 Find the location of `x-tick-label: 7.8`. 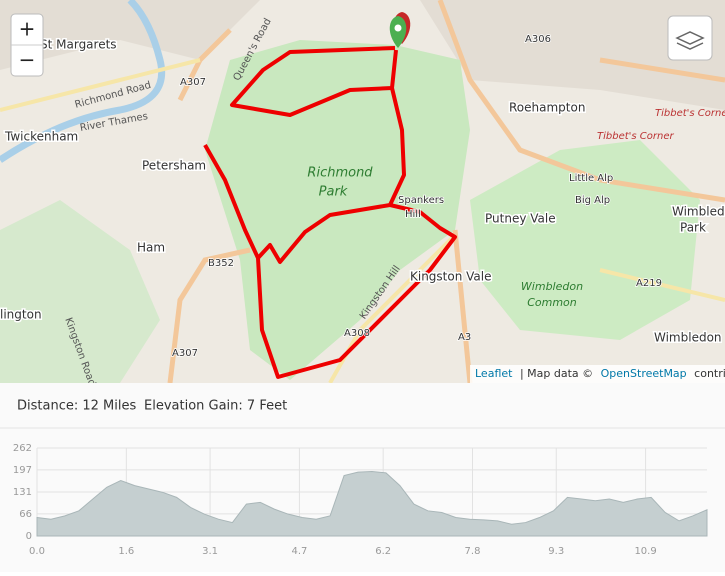

x-tick-label: 7.8 is located at coordinates (473, 551).